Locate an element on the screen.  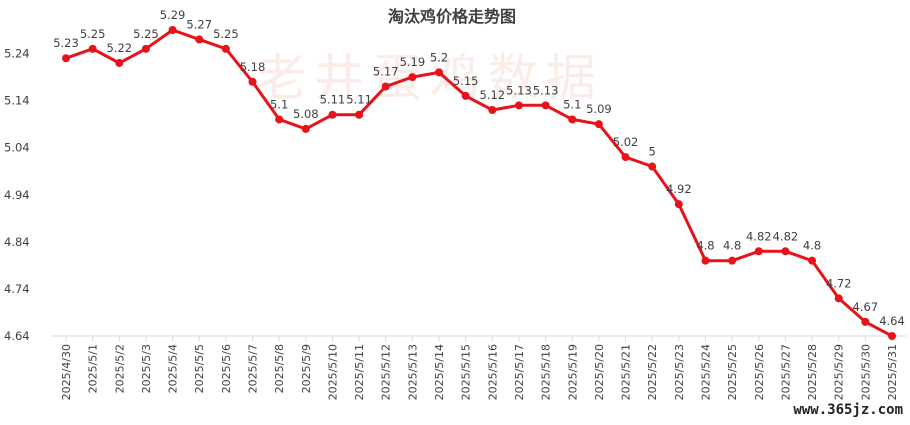
x-tick-label: 2025/5/4 is located at coordinates (173, 368).